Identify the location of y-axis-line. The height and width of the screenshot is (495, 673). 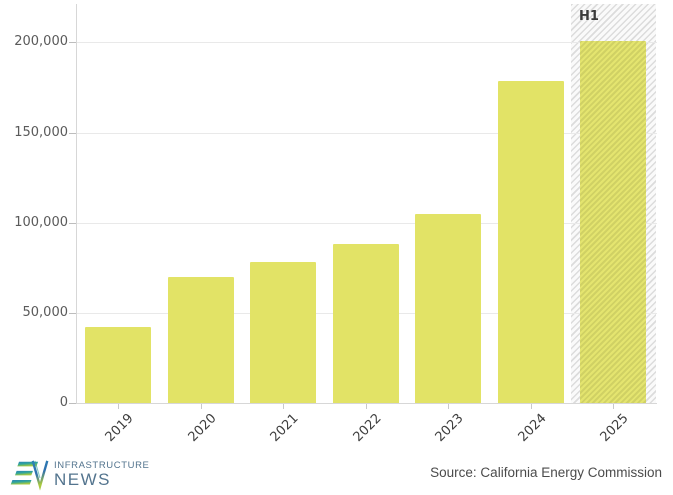
(76, 203).